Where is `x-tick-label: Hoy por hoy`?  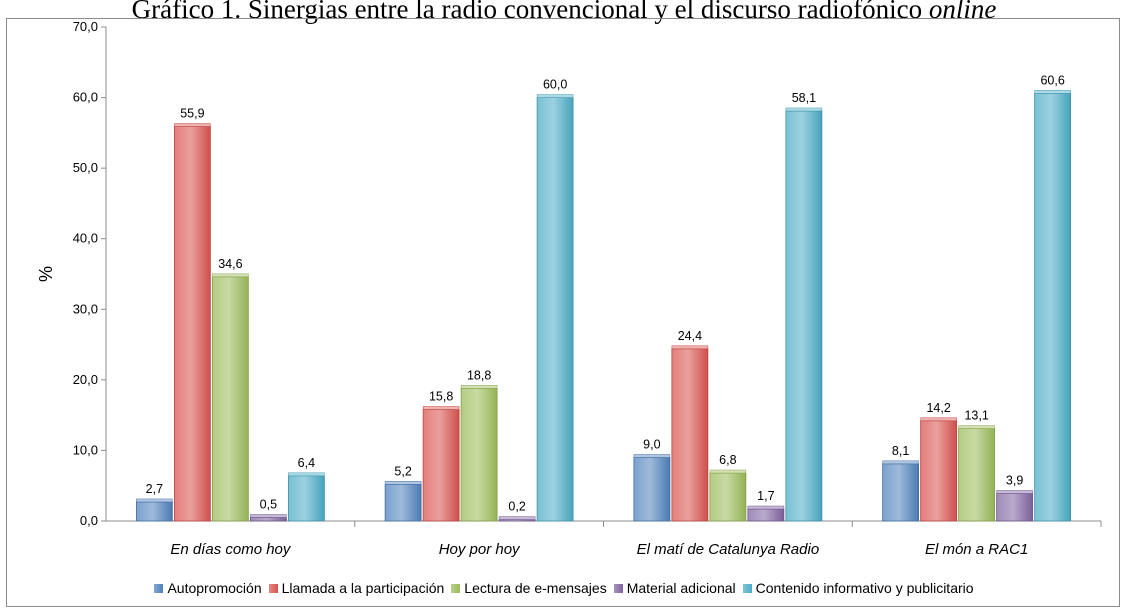 x-tick-label: Hoy por hoy is located at coordinates (480, 549).